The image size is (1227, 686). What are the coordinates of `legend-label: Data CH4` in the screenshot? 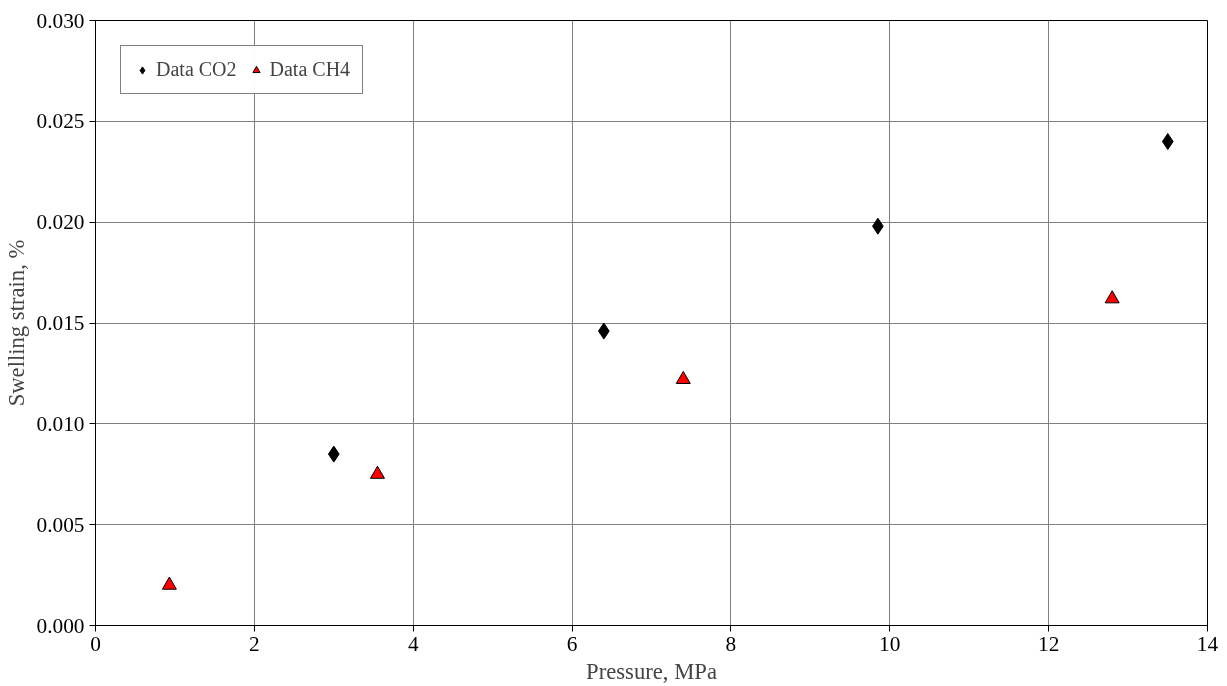 It's located at (310, 69).